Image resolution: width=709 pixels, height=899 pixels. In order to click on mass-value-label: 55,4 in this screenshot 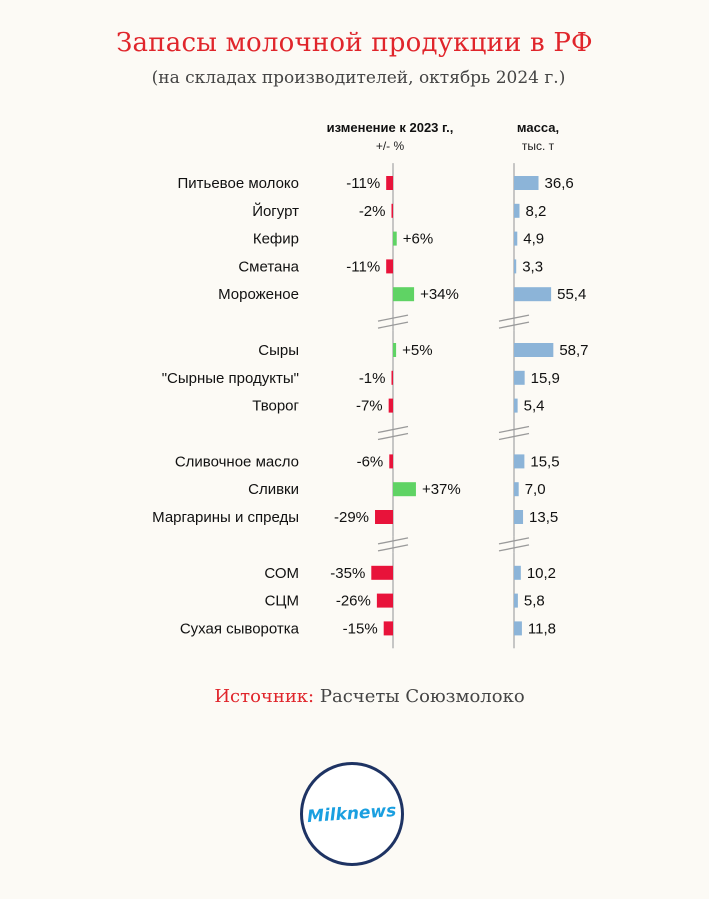, I will do `click(571, 294)`.